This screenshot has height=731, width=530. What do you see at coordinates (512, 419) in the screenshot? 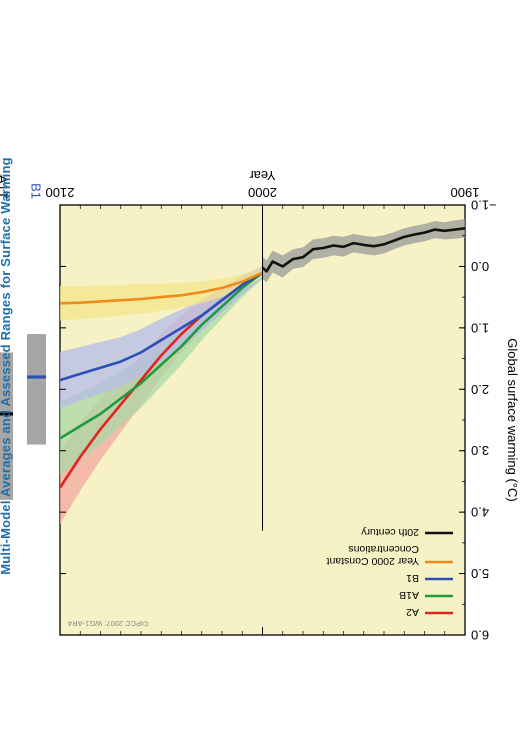
I see `y-axis-label: Global surface warming (°C)` at bounding box center [512, 419].